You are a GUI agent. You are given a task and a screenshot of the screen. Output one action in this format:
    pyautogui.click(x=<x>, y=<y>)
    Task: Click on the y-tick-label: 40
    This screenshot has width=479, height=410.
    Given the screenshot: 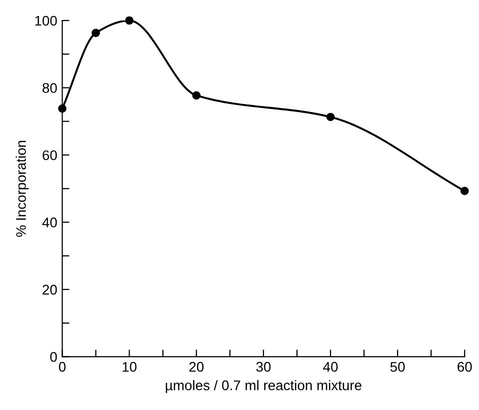 What is the action you would take?
    pyautogui.click(x=49, y=223)
    